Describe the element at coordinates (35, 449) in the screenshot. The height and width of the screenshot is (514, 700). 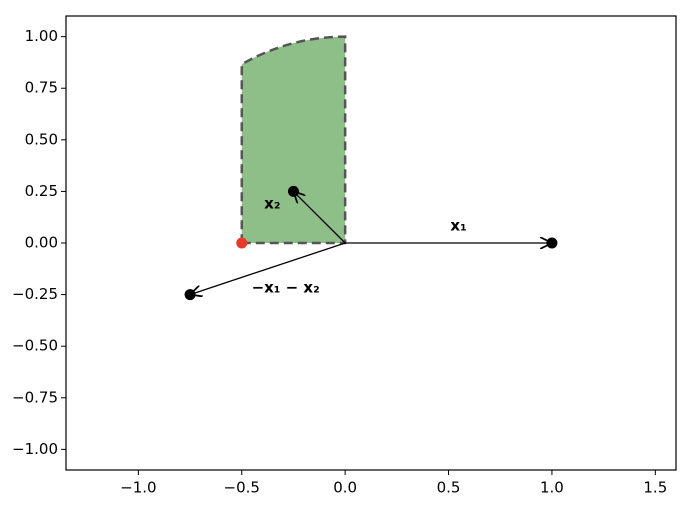
I see `y-tick-label: −1.00` at that location.